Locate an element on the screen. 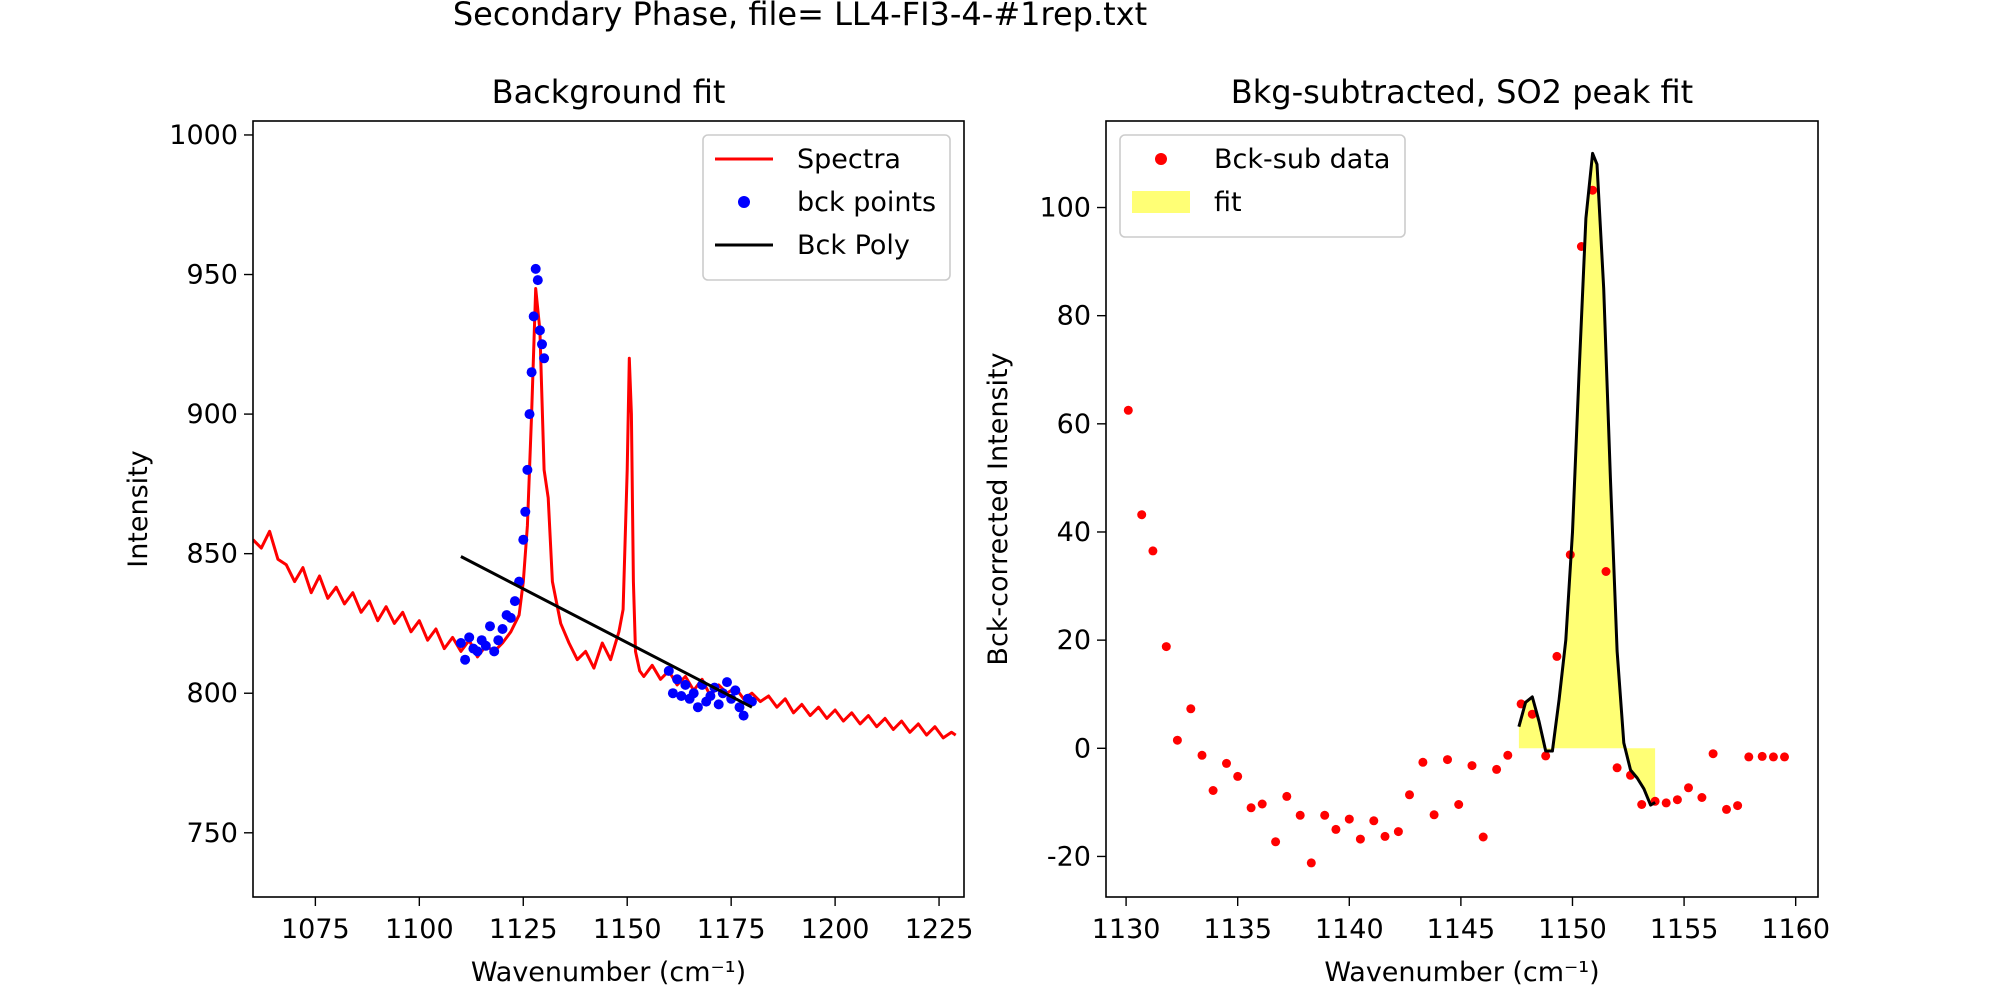  y-tick-label: 20 is located at coordinates (1074, 640).